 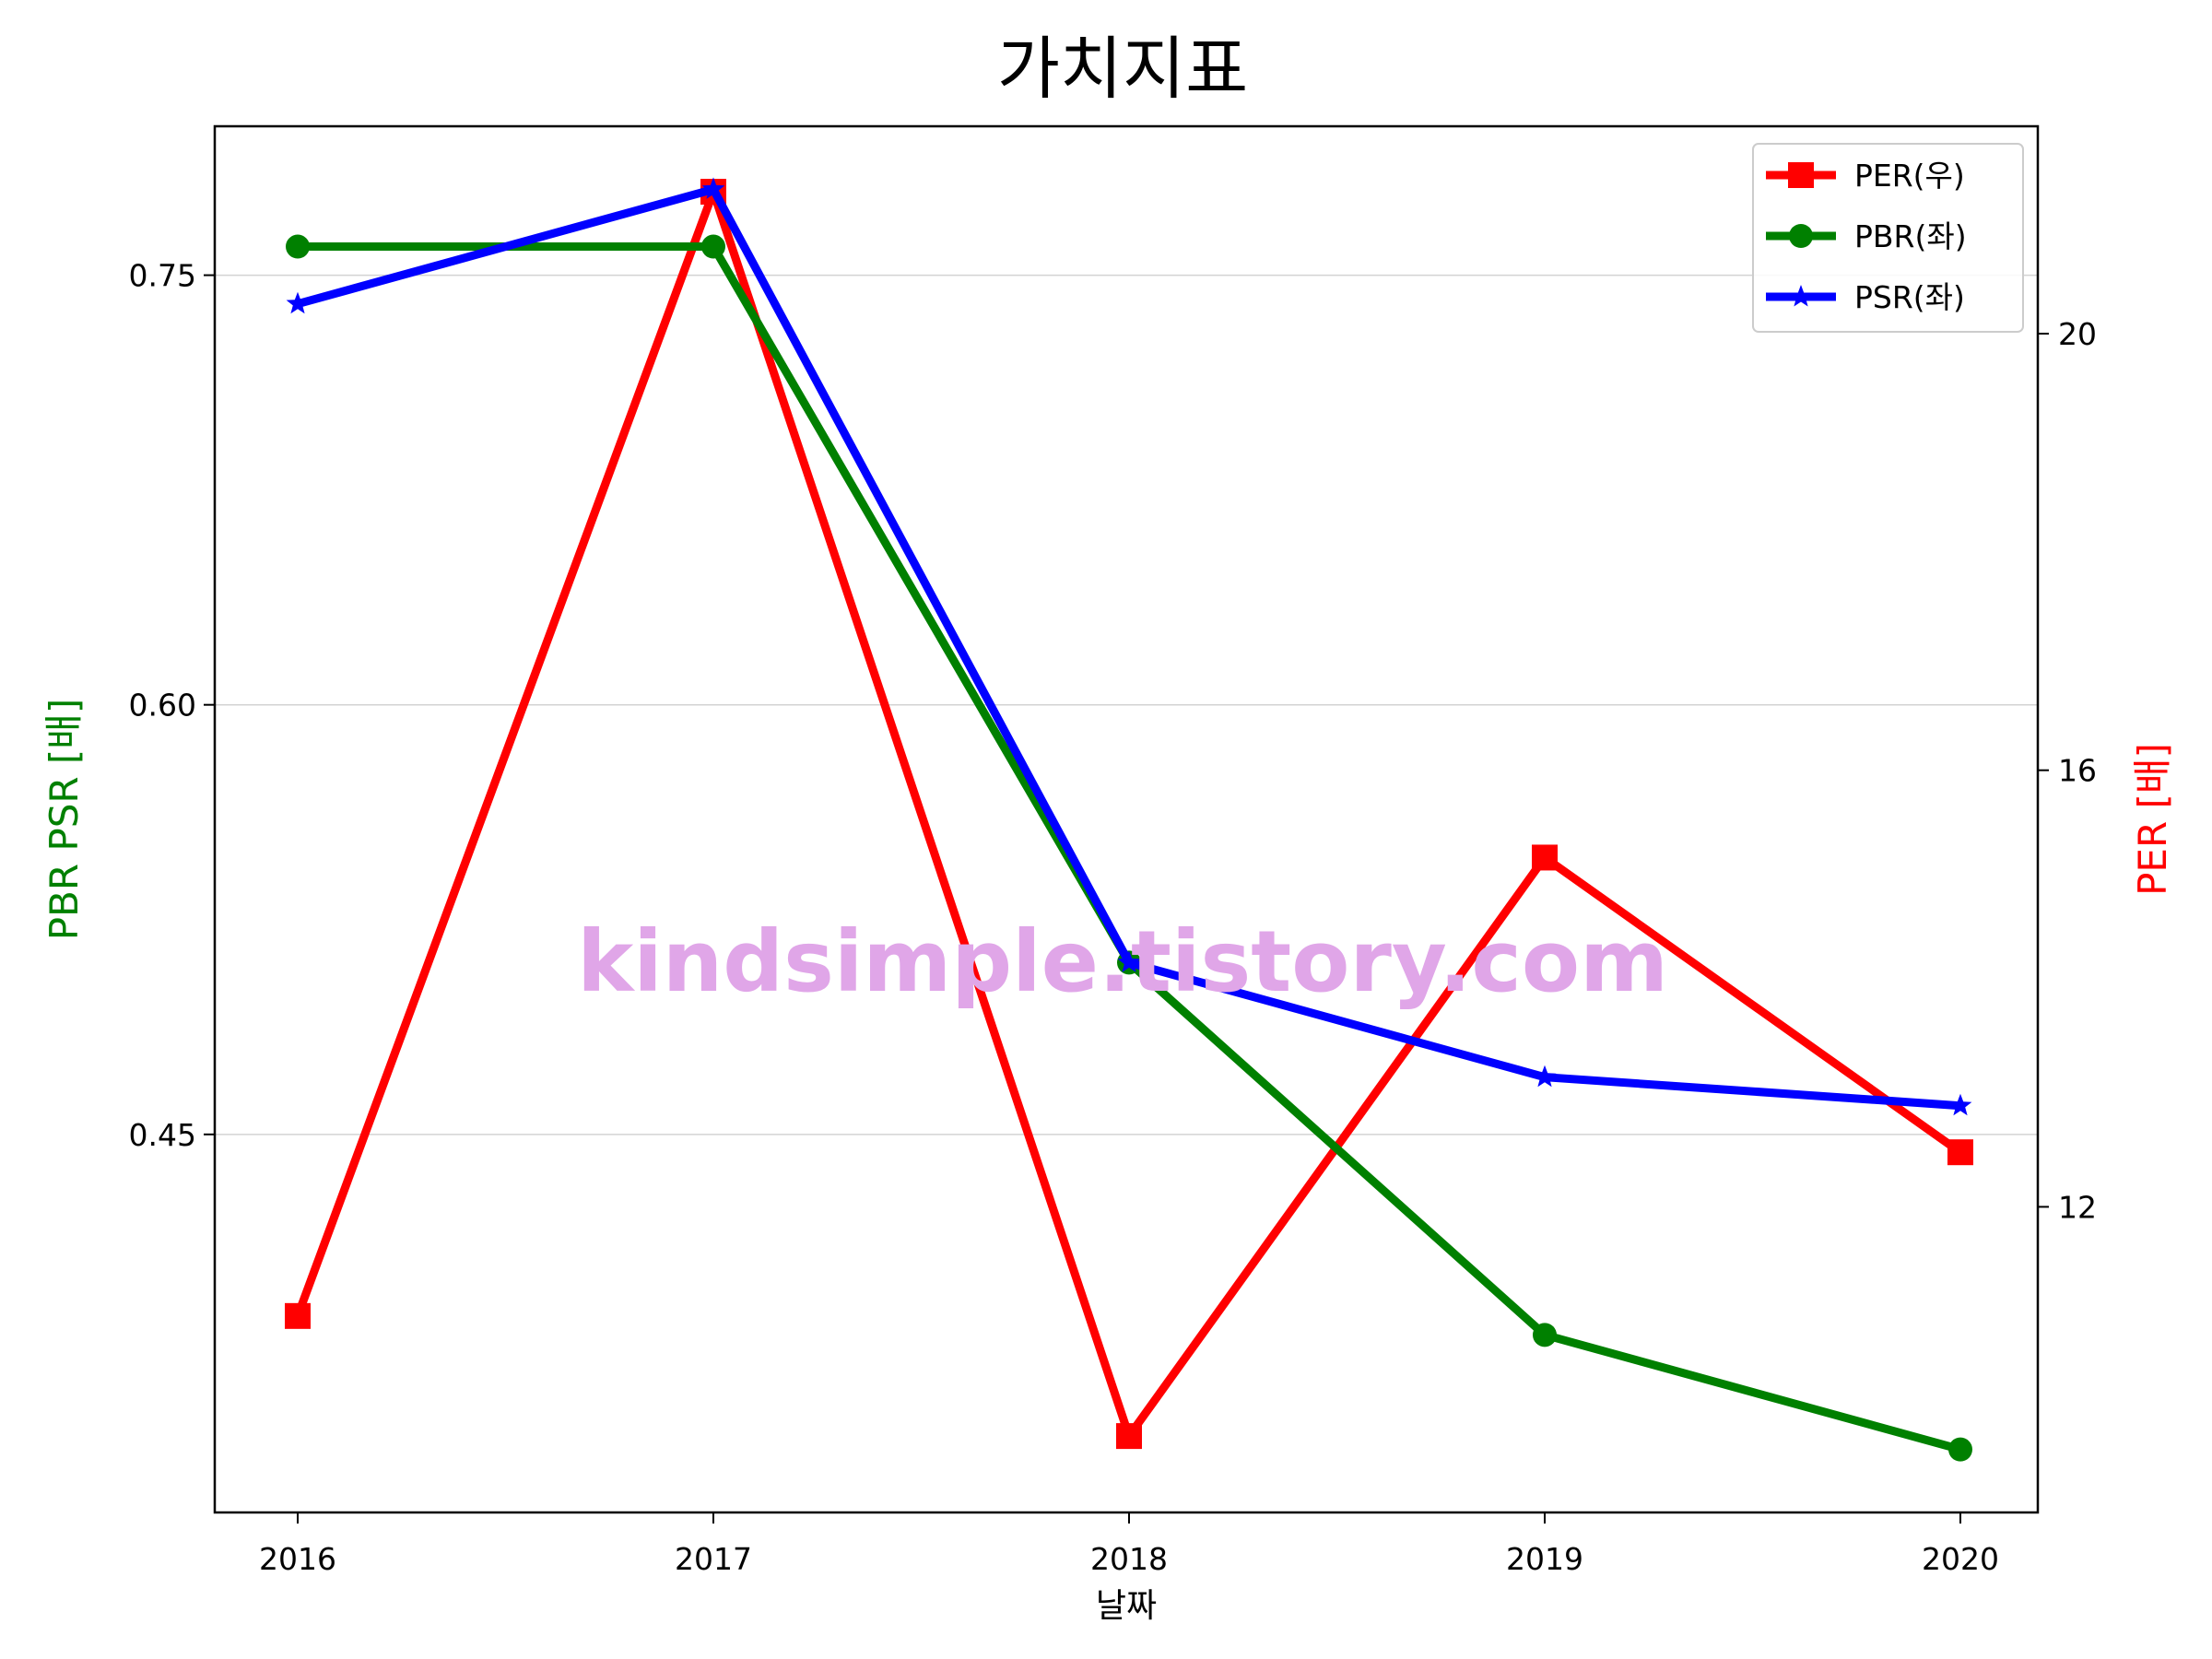 I want to click on x-tick-label-2018: 2018, so click(x=1129, y=1559).